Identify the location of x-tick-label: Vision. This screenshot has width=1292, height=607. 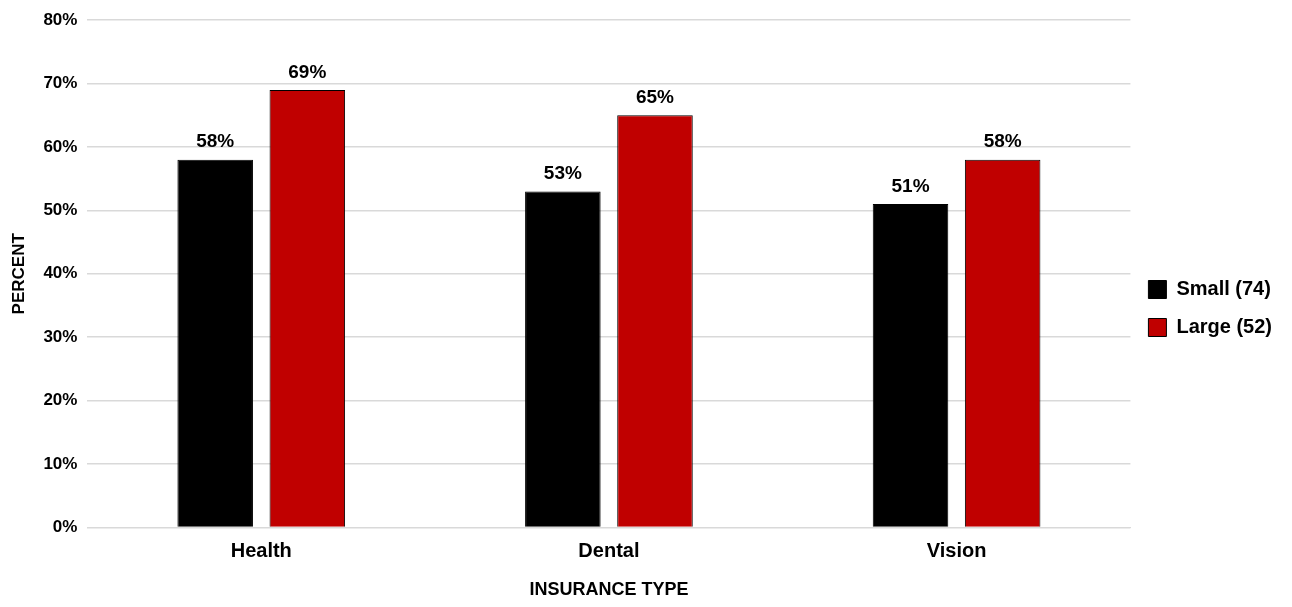
(956, 549).